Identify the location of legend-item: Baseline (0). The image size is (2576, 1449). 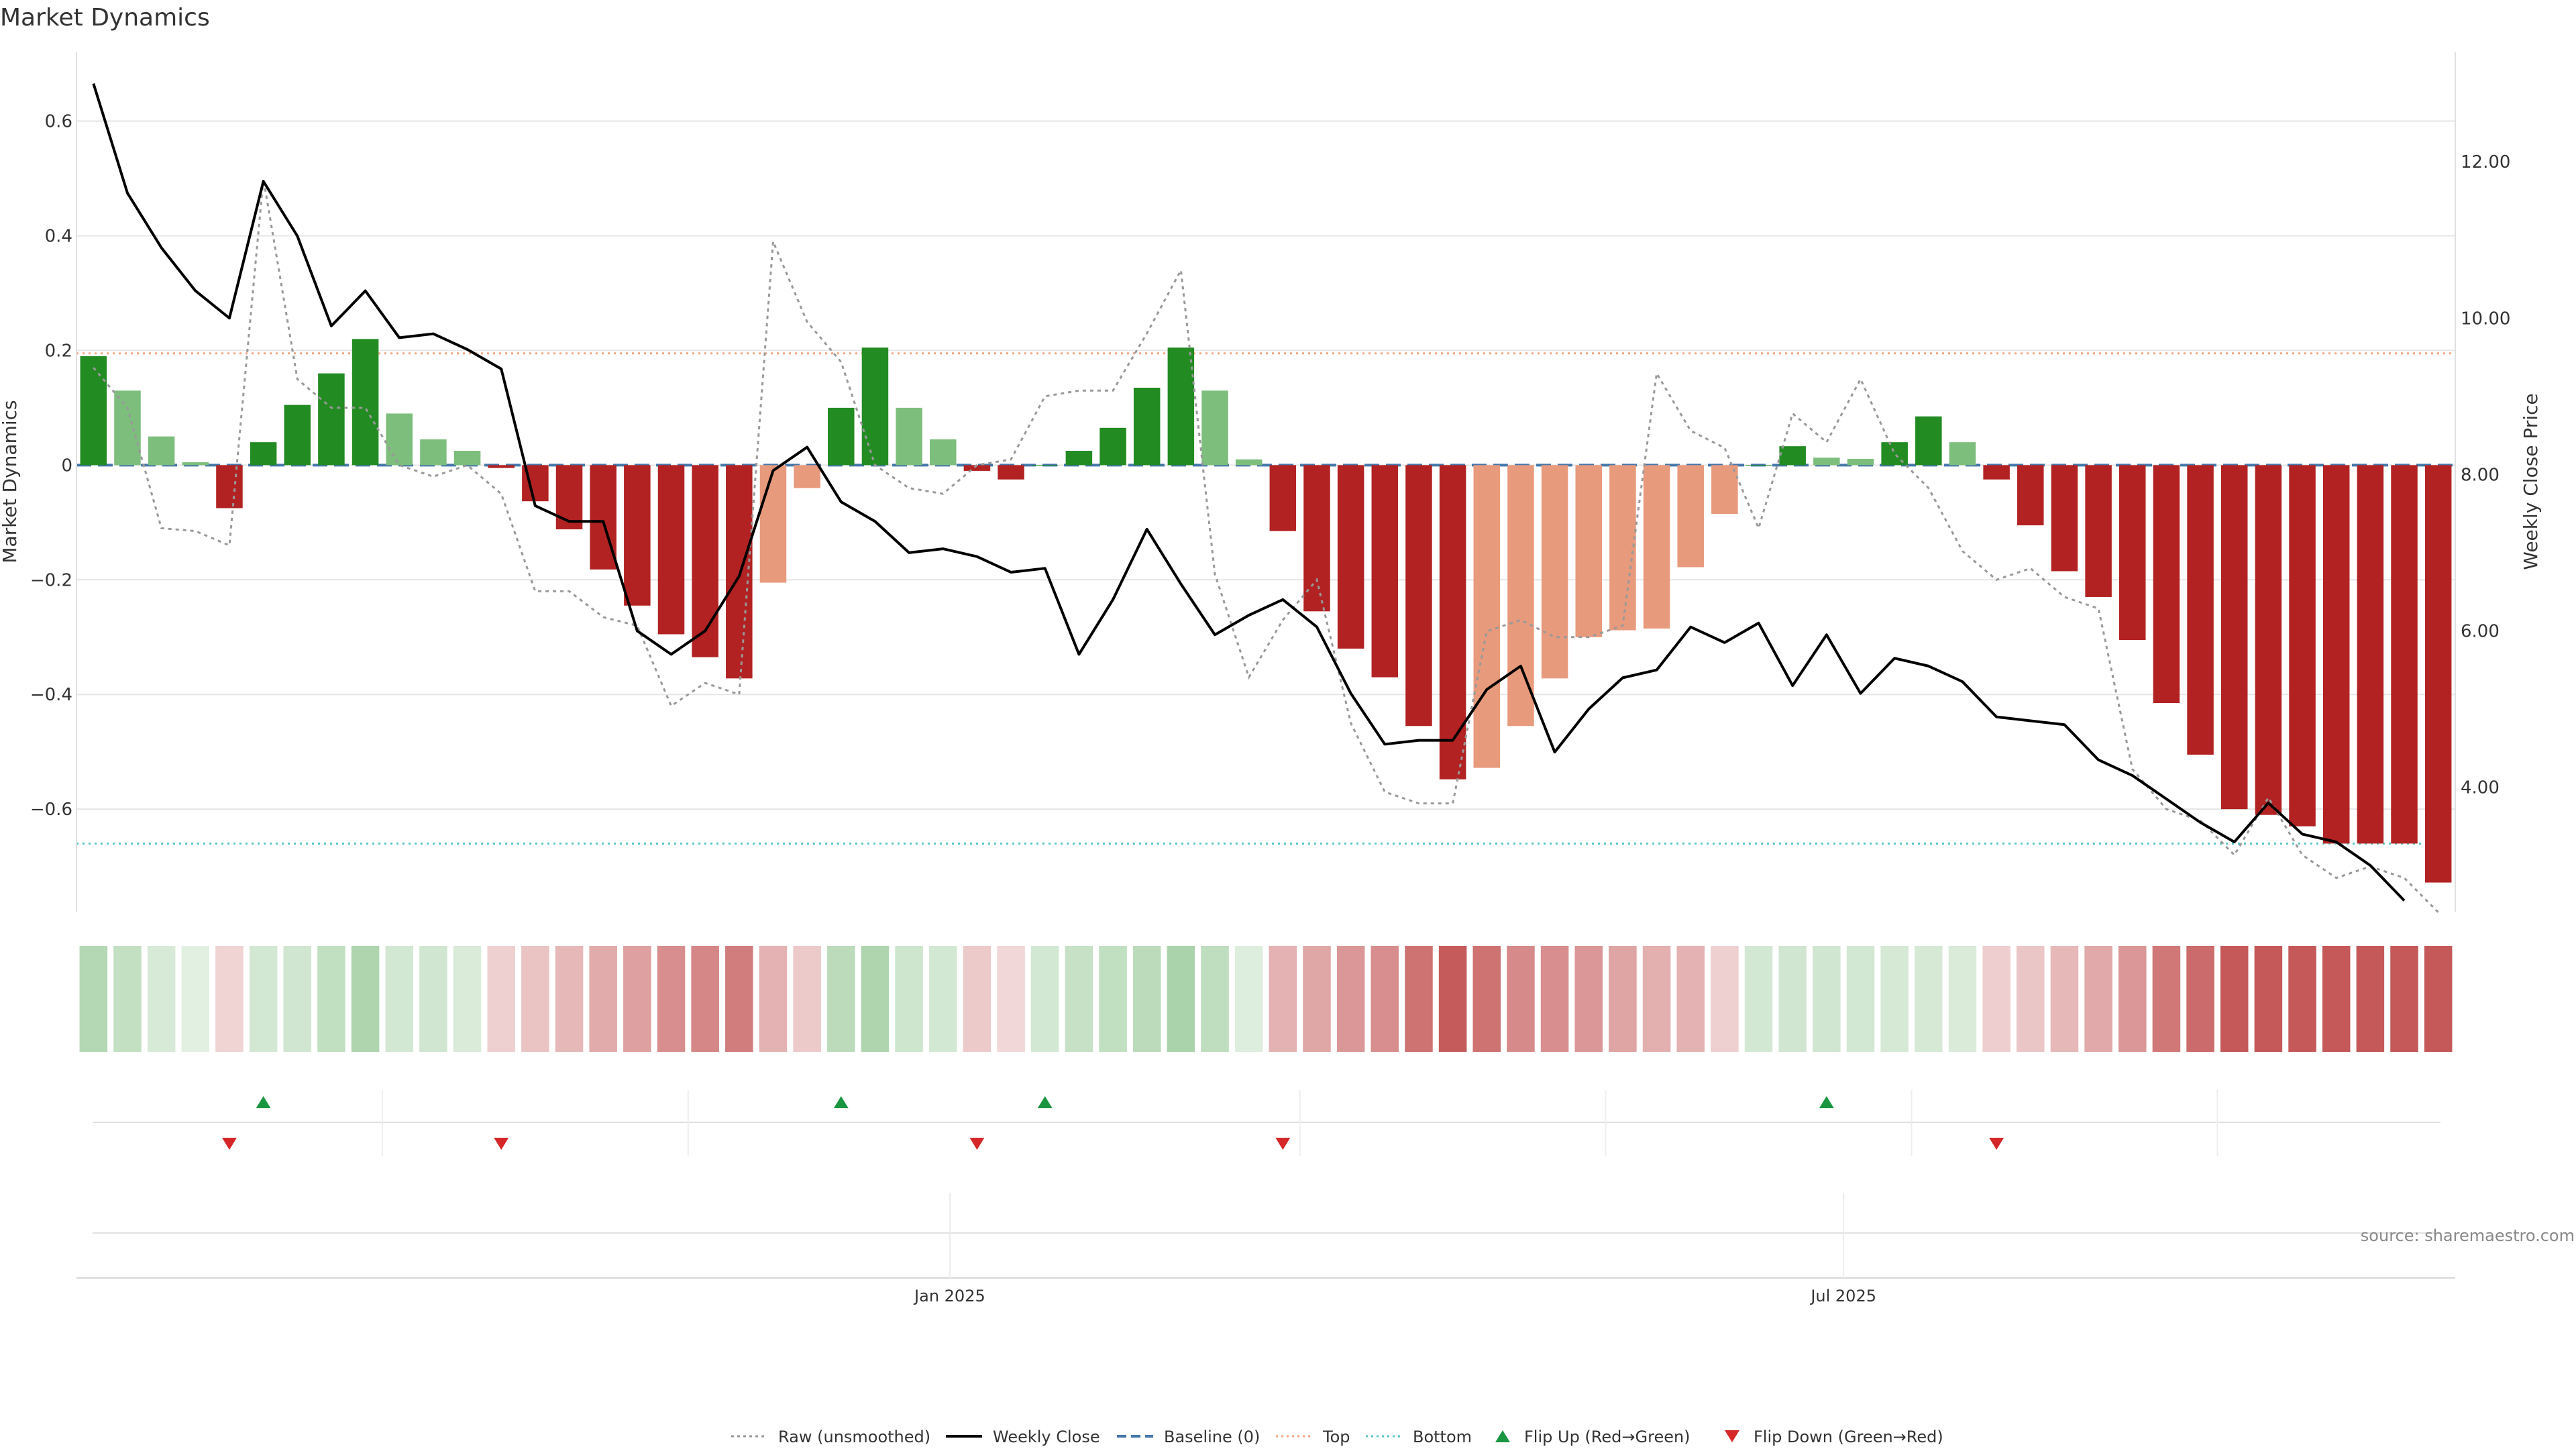
(1188, 1437).